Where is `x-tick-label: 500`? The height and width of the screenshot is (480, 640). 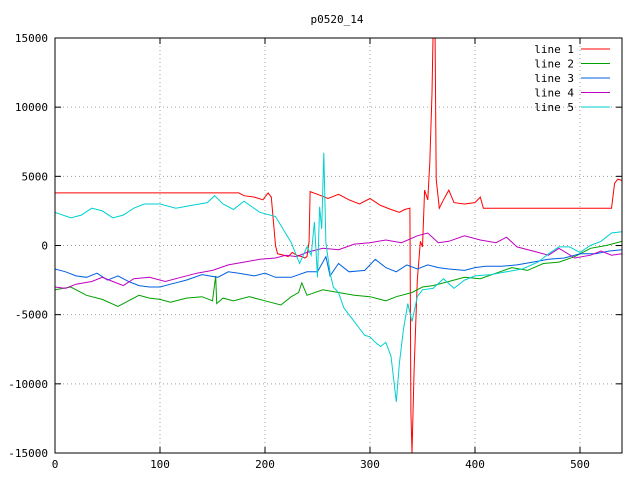 x-tick-label: 500 is located at coordinates (580, 464).